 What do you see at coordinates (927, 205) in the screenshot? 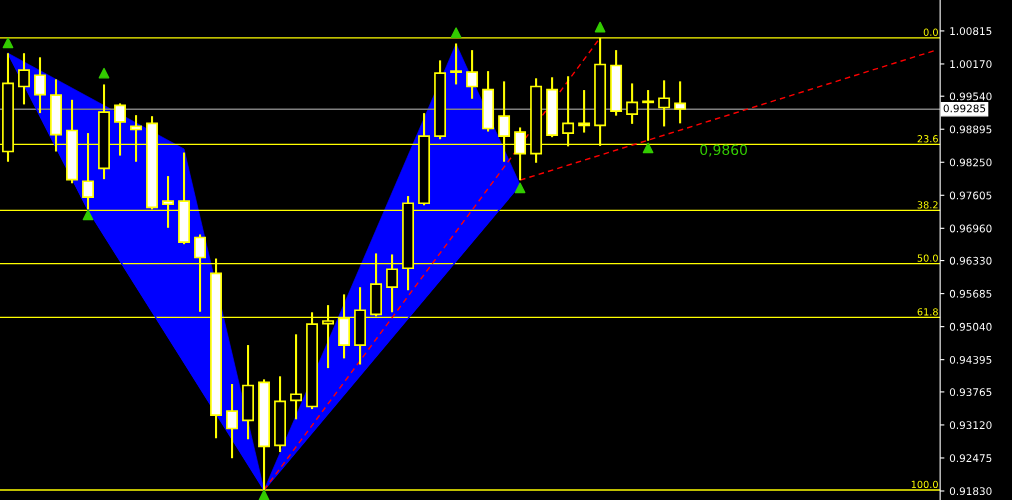
I see `annotation: 38.2` at bounding box center [927, 205].